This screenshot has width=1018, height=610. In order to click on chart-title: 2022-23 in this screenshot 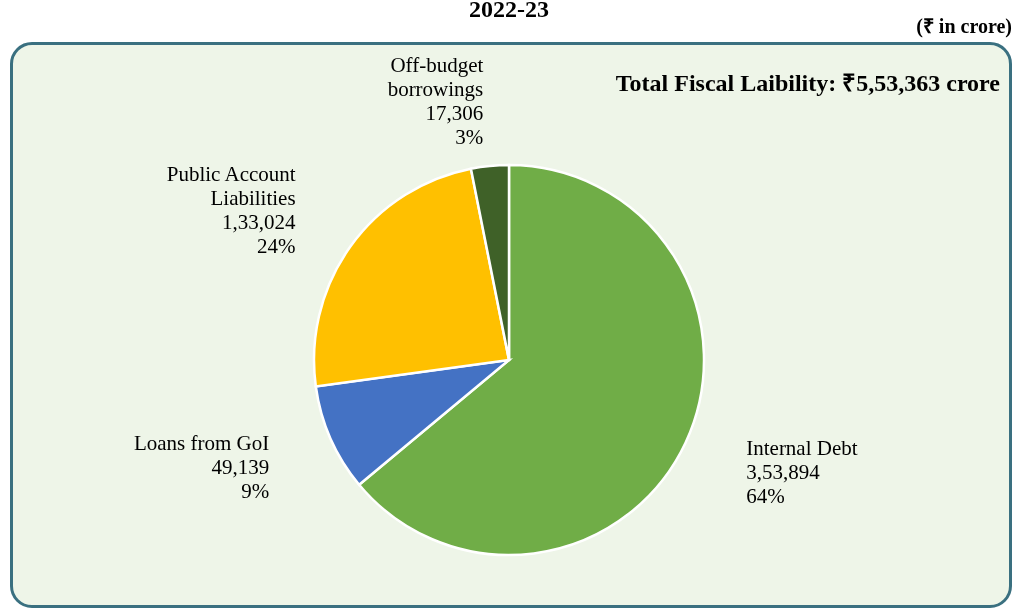, I will do `click(509, 11)`.